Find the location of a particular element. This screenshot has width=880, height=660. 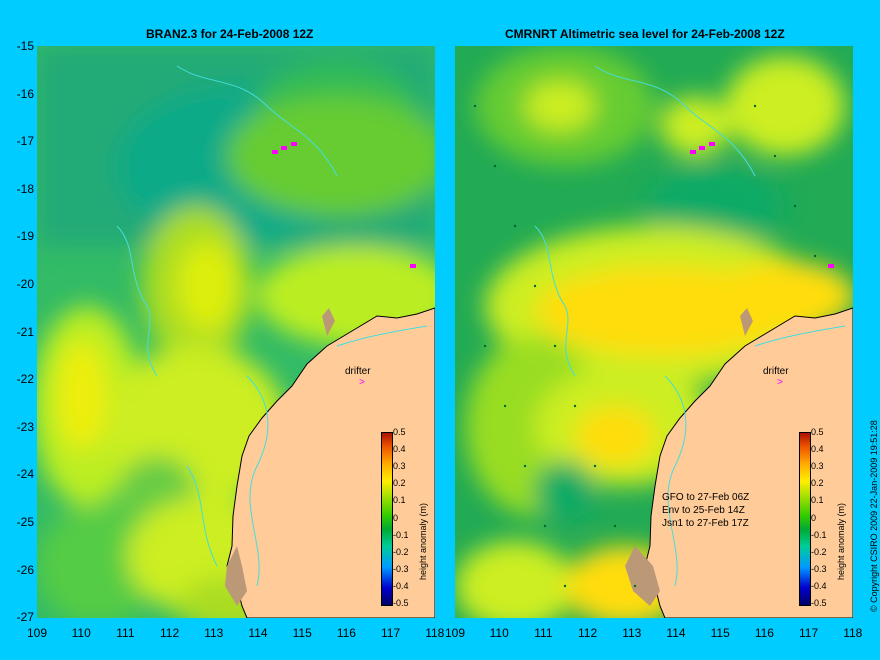

left-x-tick-label: 115 is located at coordinates (302, 633).